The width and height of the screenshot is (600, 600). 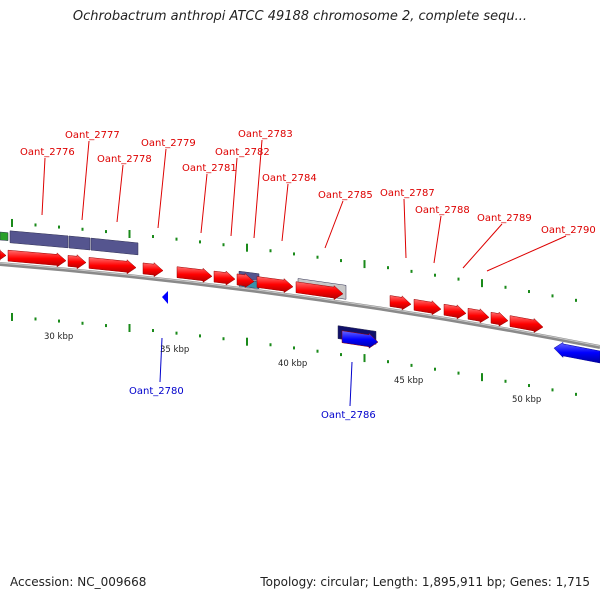 I want to click on genome-backbone, so click(x=300, y=305).